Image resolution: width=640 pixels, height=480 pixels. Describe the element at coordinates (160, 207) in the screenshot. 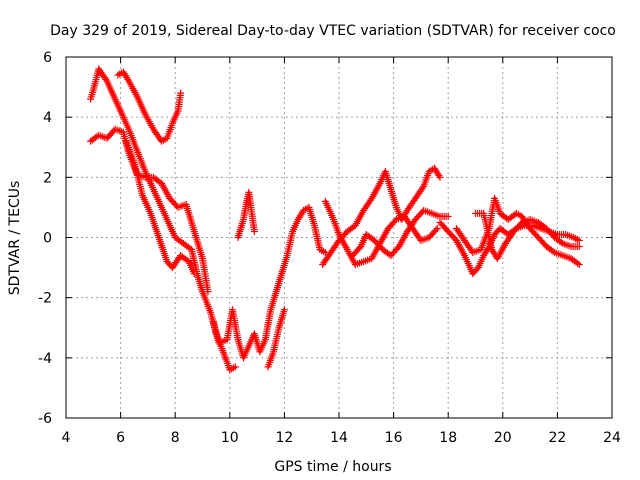

I see `series-track-d` at that location.